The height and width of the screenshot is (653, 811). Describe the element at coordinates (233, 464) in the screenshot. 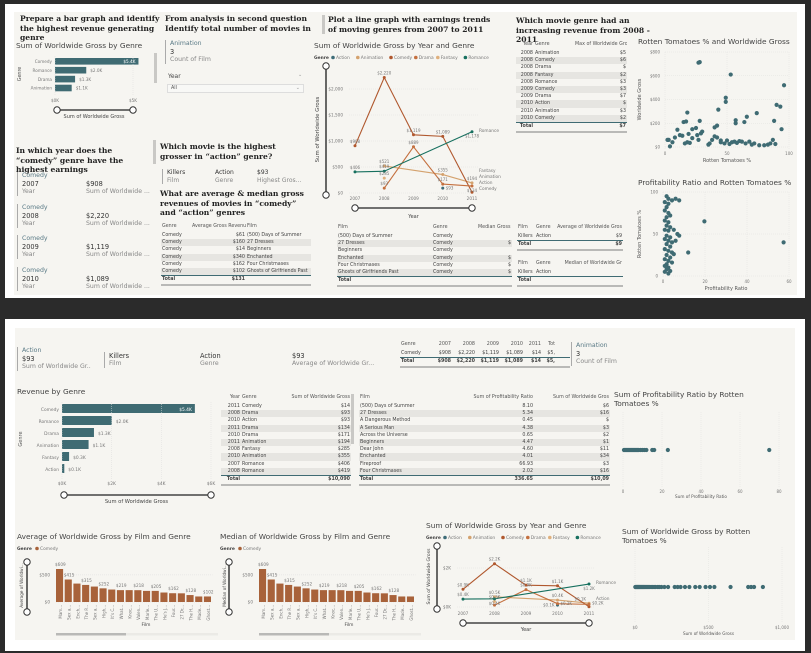

I see `table-cell: 2007` at that location.